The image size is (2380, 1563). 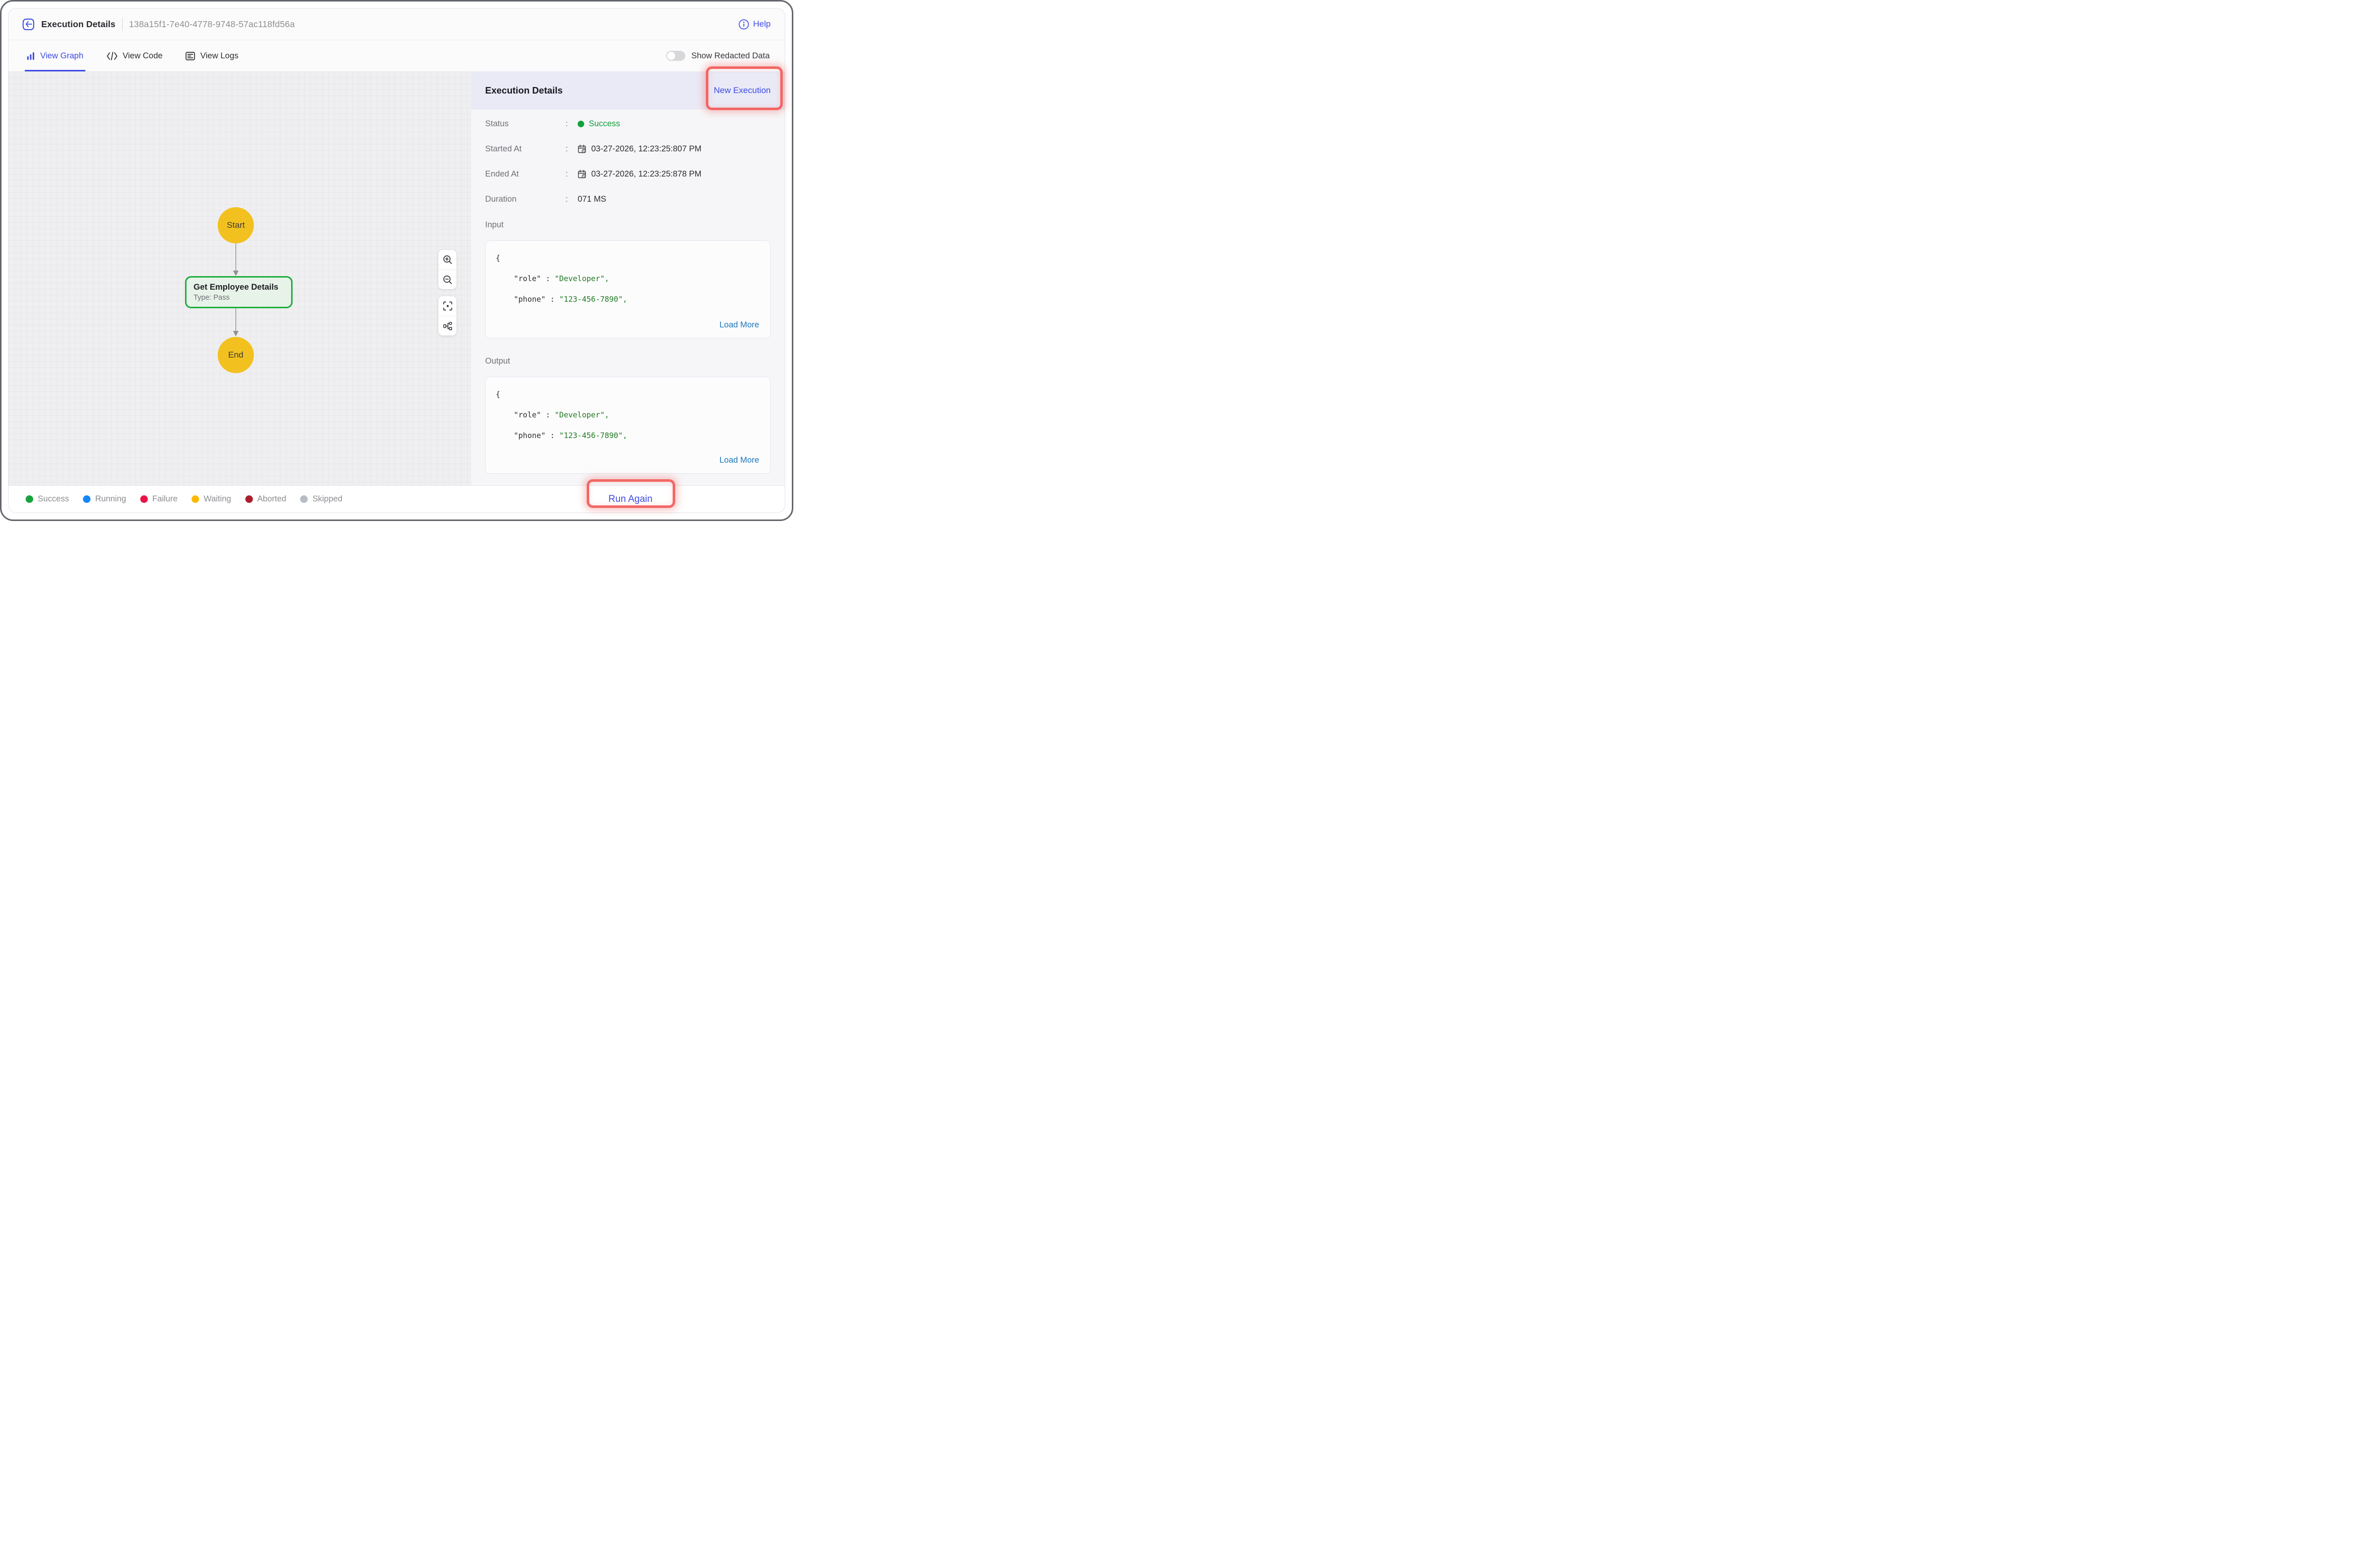 I want to click on zoom-control-group, so click(x=447, y=269).